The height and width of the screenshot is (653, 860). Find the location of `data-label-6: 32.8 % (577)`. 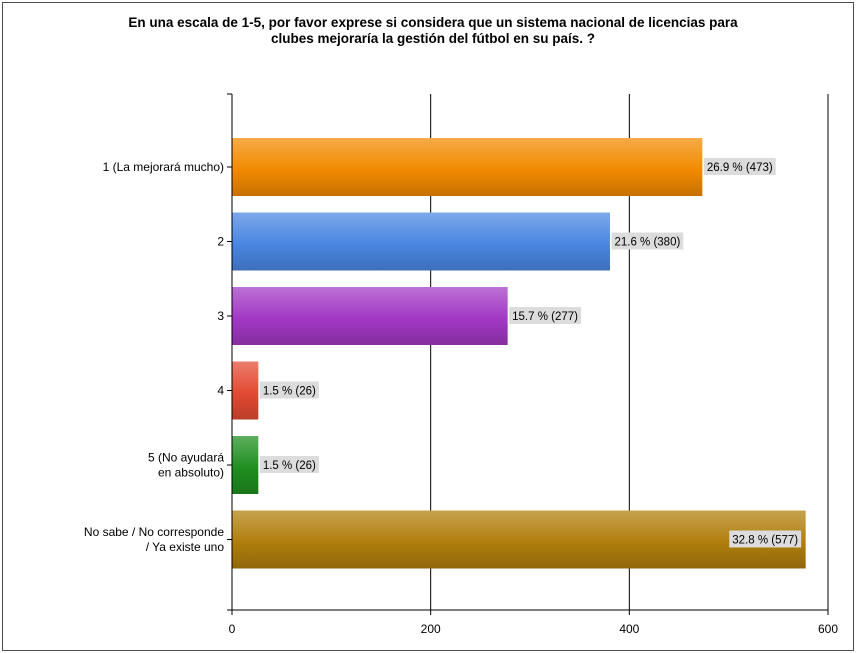

data-label-6: 32.8 % (577) is located at coordinates (765, 541).